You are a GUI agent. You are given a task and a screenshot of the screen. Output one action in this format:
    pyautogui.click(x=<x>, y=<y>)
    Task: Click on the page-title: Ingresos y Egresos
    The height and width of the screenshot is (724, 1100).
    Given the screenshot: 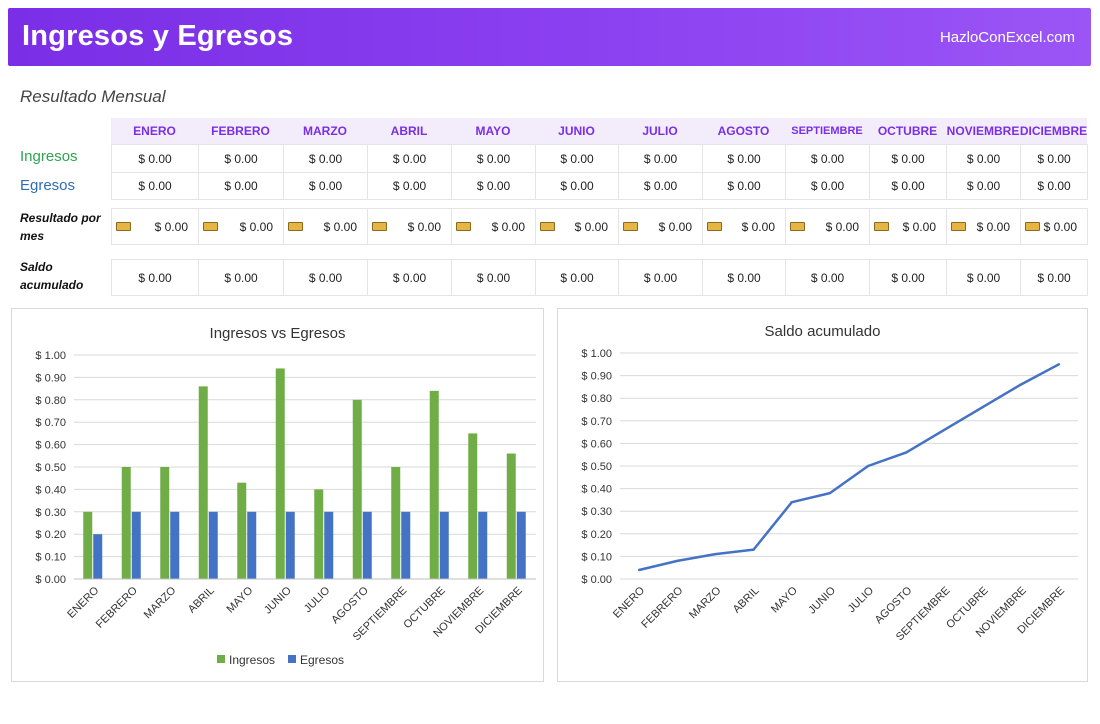 What is the action you would take?
    pyautogui.click(x=158, y=36)
    